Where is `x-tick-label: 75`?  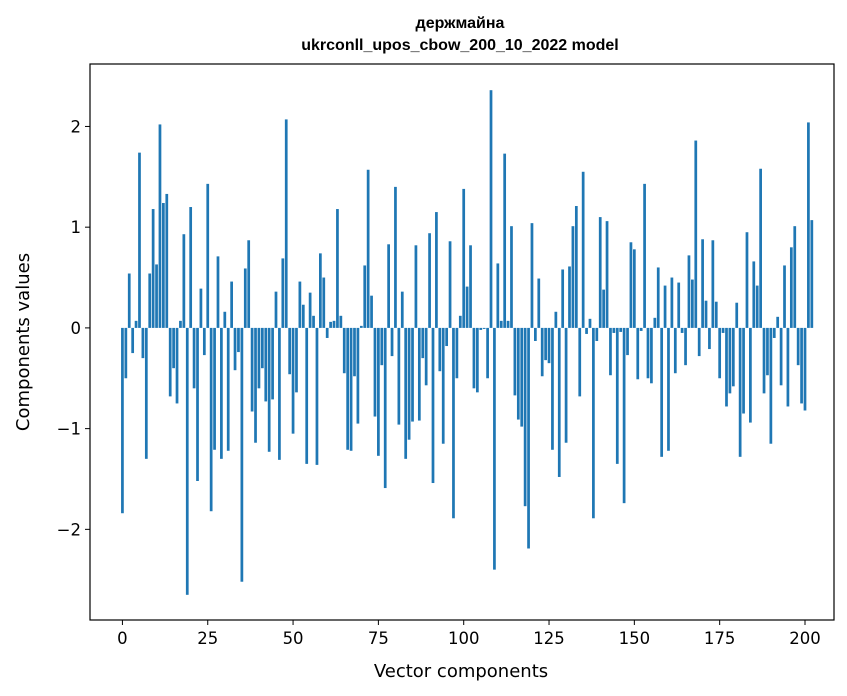 x-tick-label: 75 is located at coordinates (378, 638).